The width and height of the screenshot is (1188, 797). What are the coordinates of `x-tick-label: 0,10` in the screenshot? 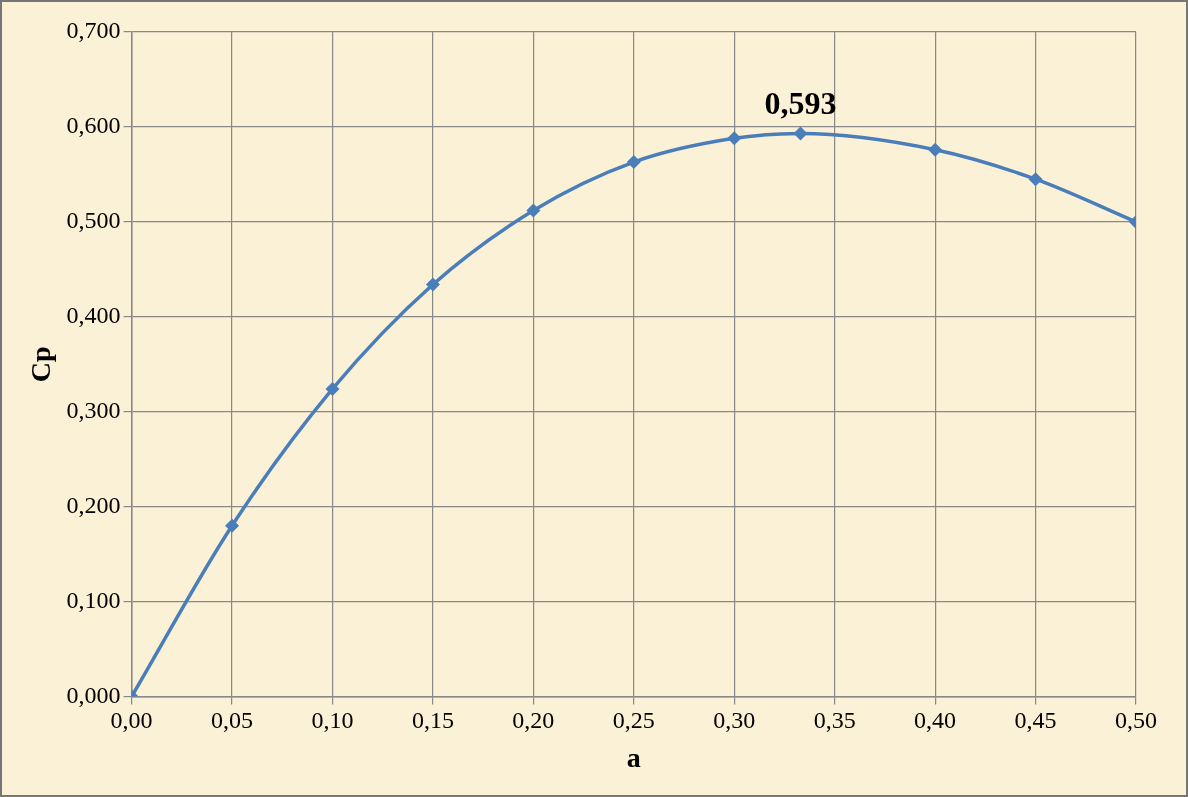 It's located at (332, 720).